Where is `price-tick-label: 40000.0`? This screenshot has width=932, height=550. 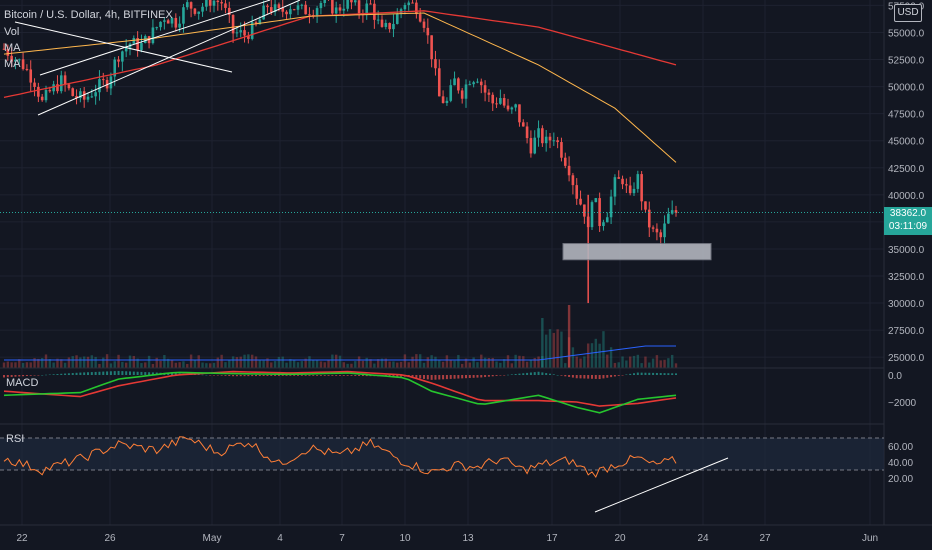
price-tick-label: 40000.0 is located at coordinates (906, 196).